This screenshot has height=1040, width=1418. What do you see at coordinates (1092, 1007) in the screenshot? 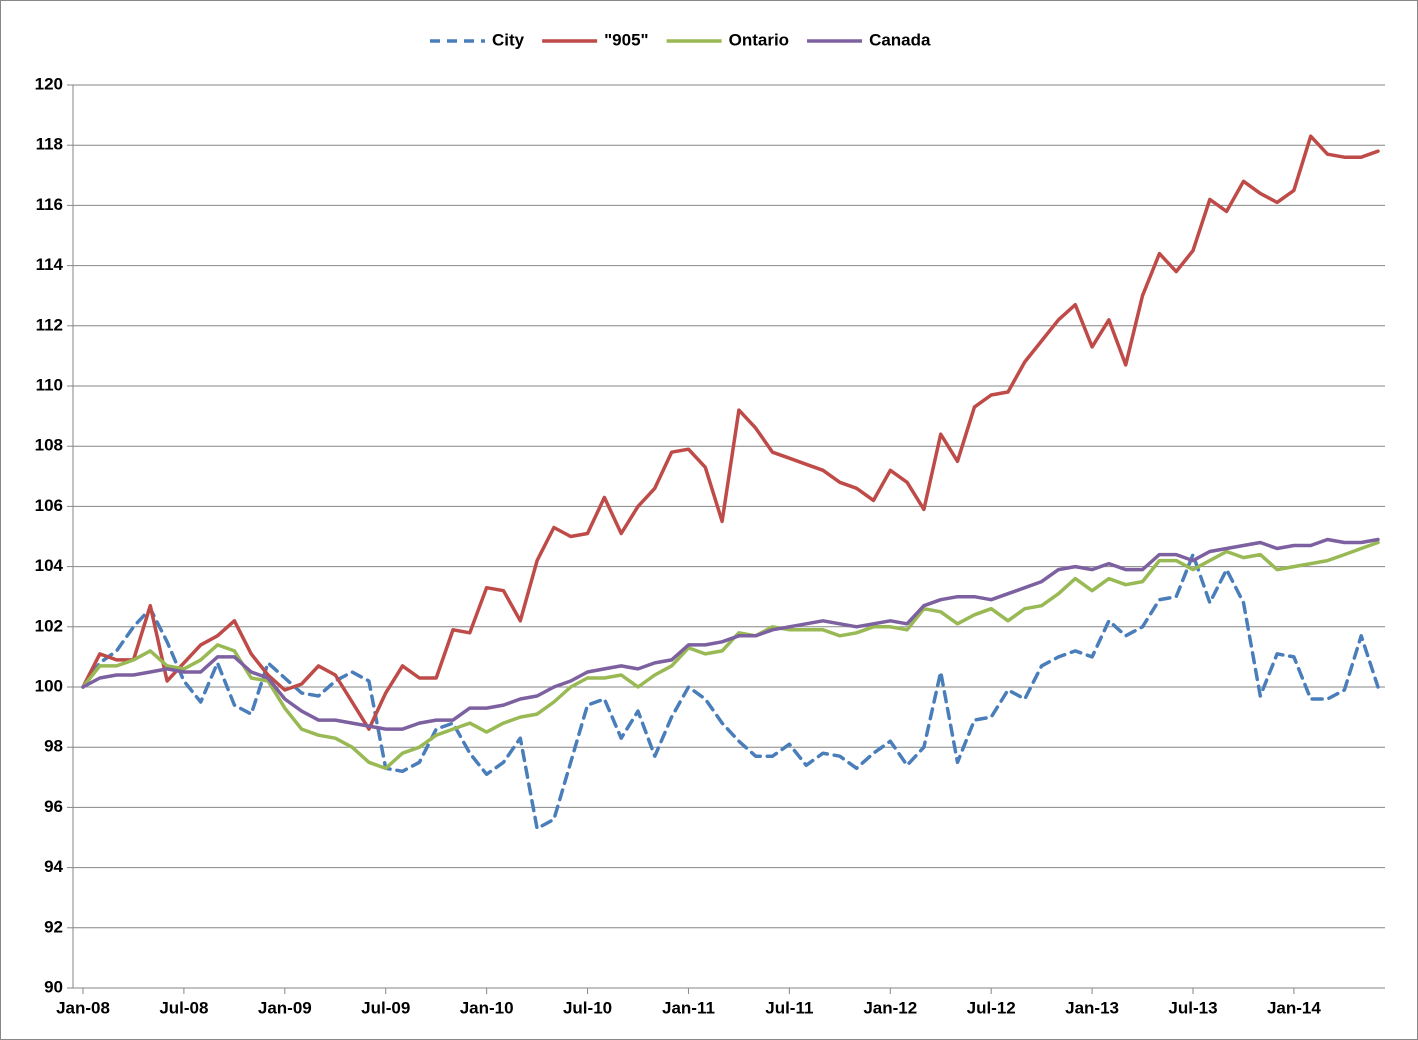
I see `x-tick-label: Jan-13` at bounding box center [1092, 1007].